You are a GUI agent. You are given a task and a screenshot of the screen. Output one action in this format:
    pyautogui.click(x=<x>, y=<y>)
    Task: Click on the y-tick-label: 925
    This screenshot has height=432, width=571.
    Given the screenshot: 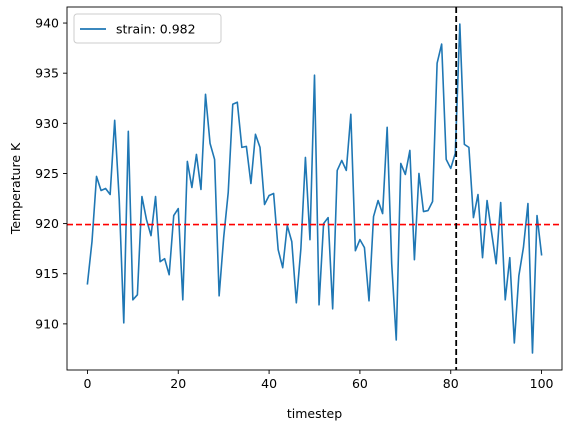 What is the action you would take?
    pyautogui.click(x=47, y=173)
    